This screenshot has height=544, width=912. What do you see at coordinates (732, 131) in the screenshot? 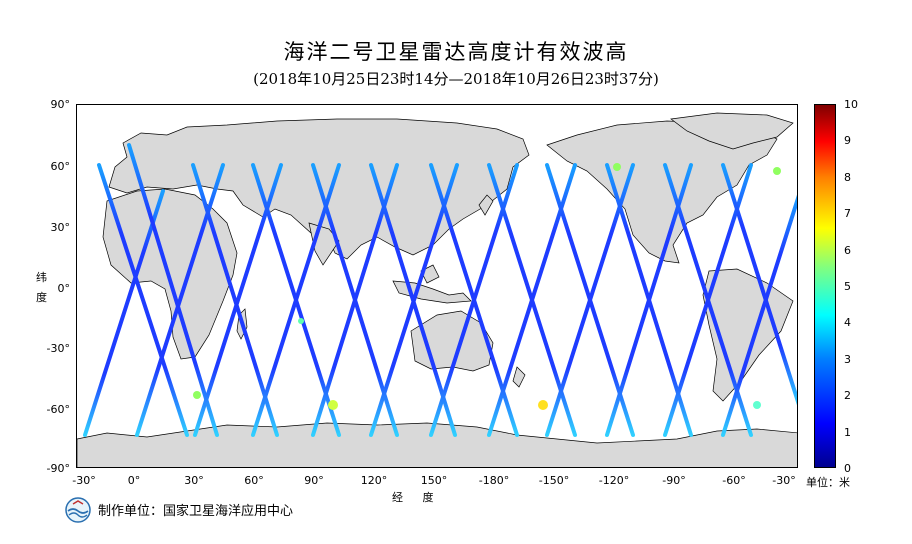
I see `greenland` at bounding box center [732, 131].